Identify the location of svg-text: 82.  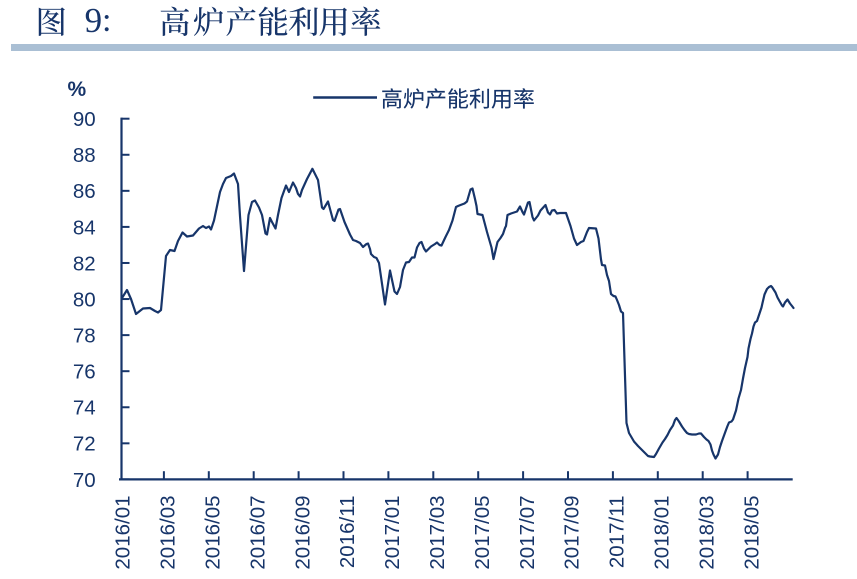
(84, 263).